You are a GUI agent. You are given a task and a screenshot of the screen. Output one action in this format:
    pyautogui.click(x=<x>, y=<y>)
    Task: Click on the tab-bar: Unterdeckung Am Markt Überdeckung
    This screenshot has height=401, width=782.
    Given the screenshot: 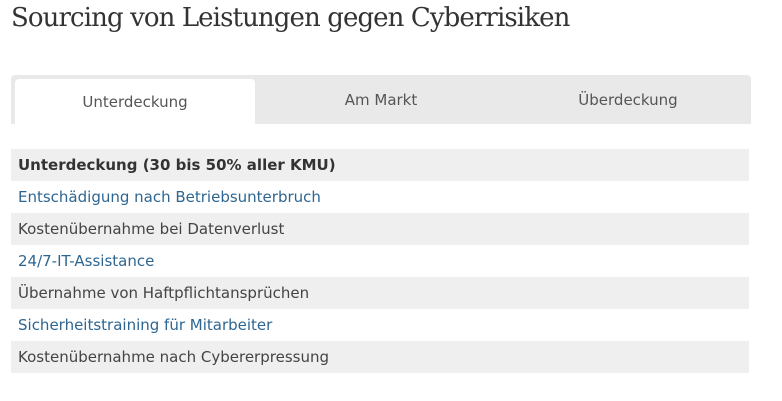 What is the action you would take?
    pyautogui.click(x=381, y=99)
    